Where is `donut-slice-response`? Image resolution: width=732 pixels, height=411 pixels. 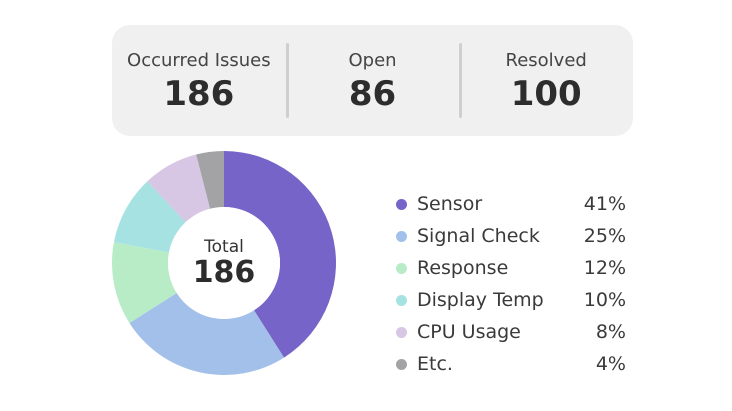
donut-slice-response is located at coordinates (144, 283).